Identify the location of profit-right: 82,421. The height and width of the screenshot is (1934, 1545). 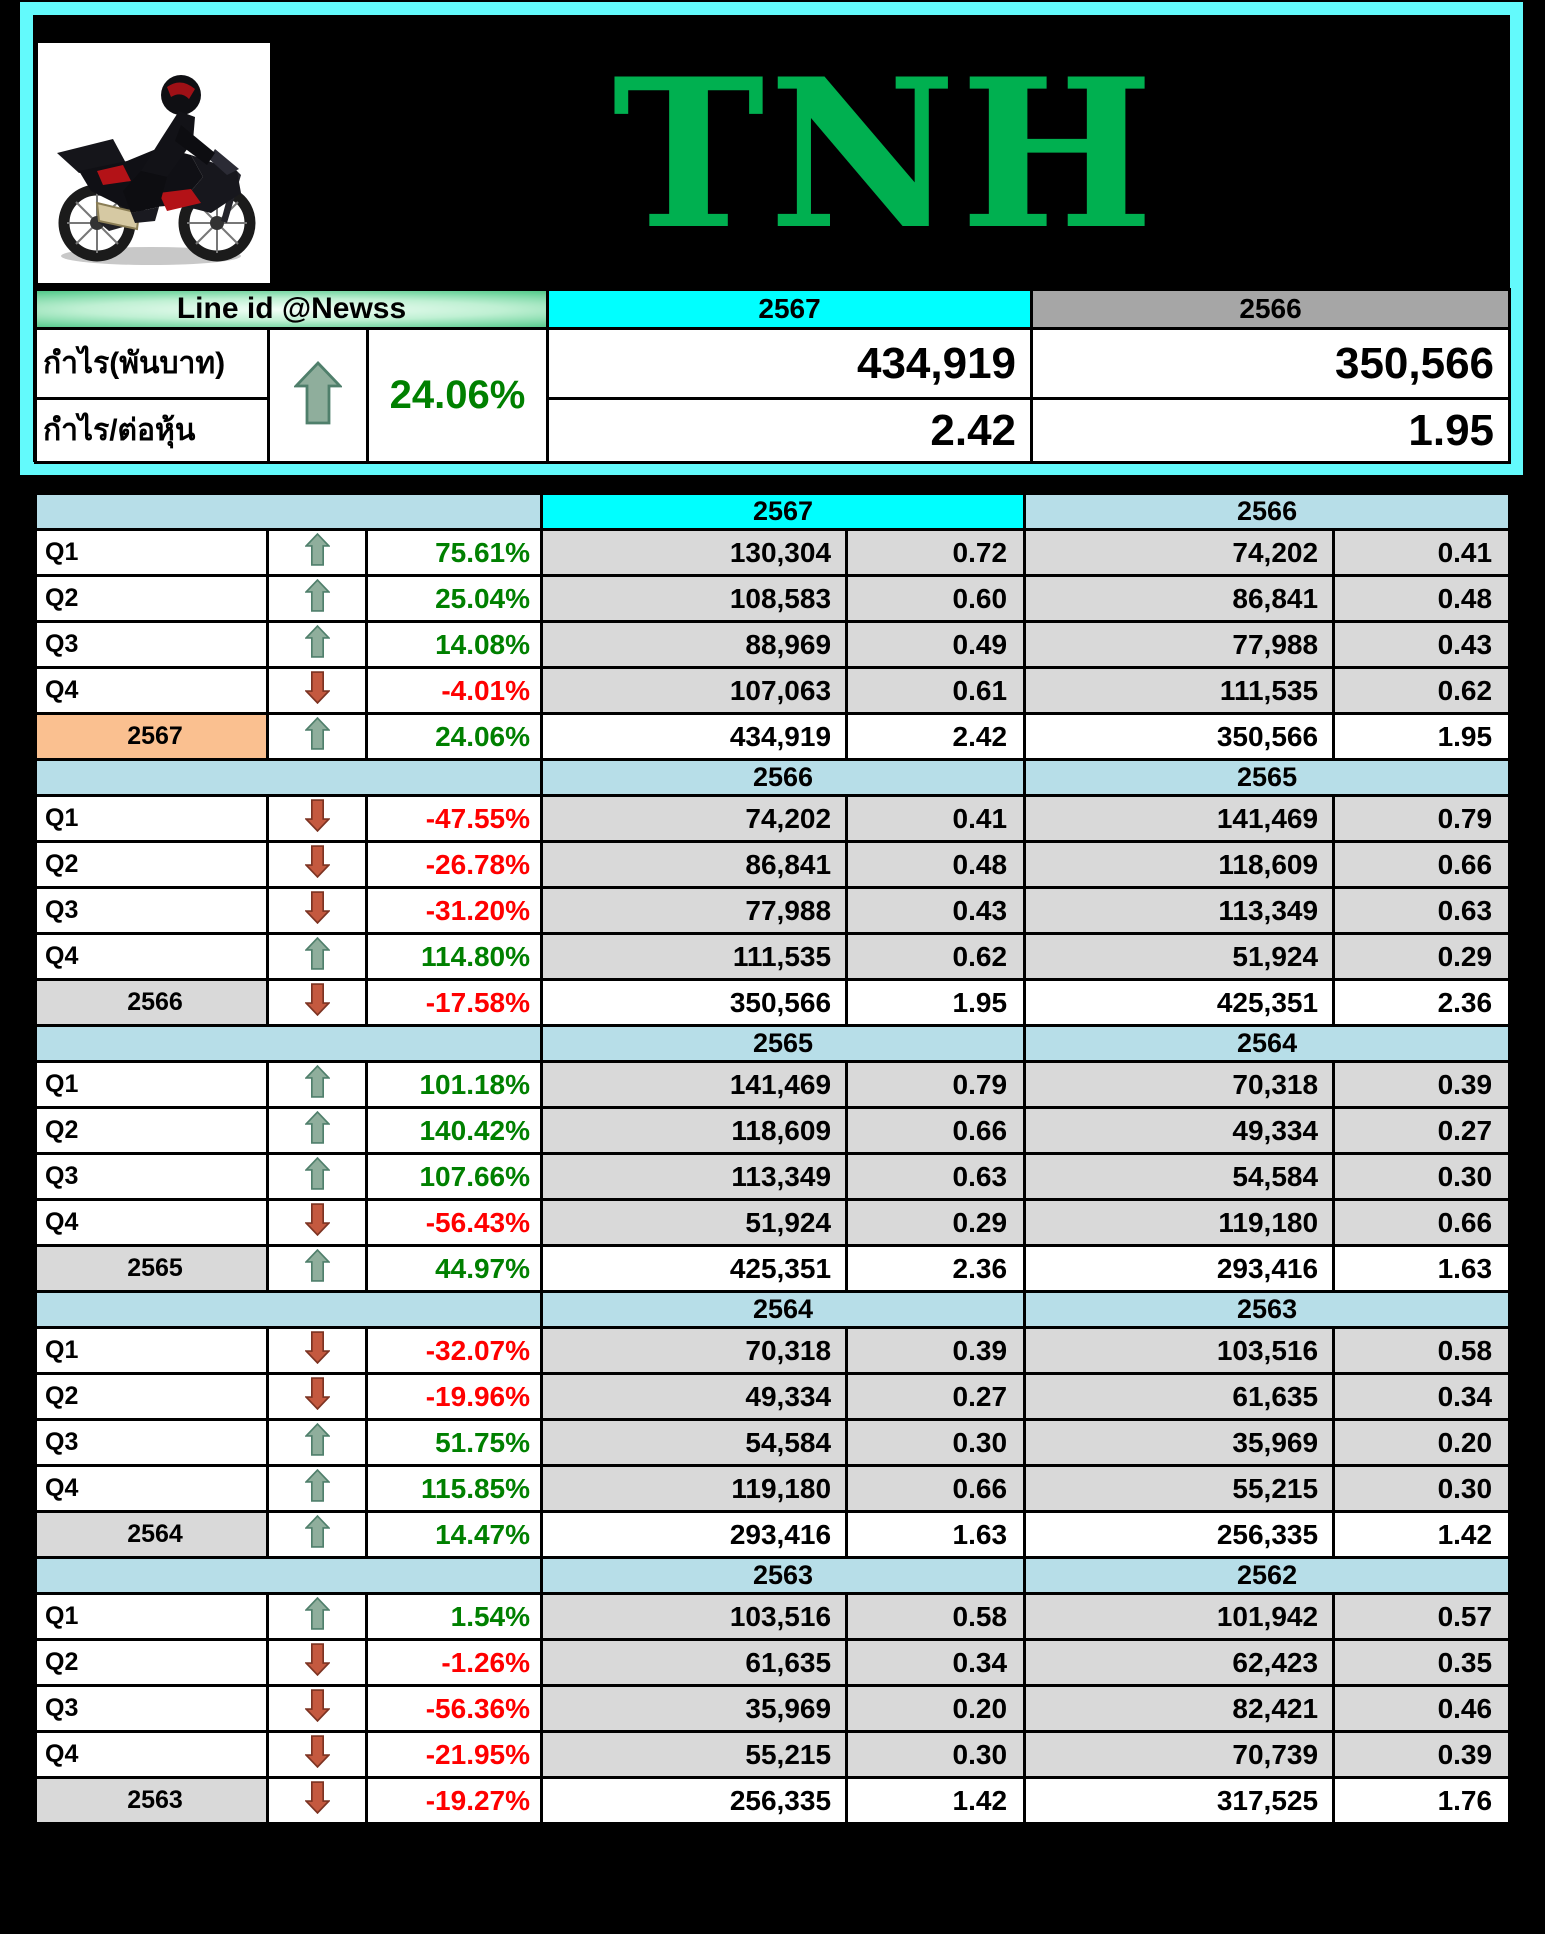
(1179, 1708).